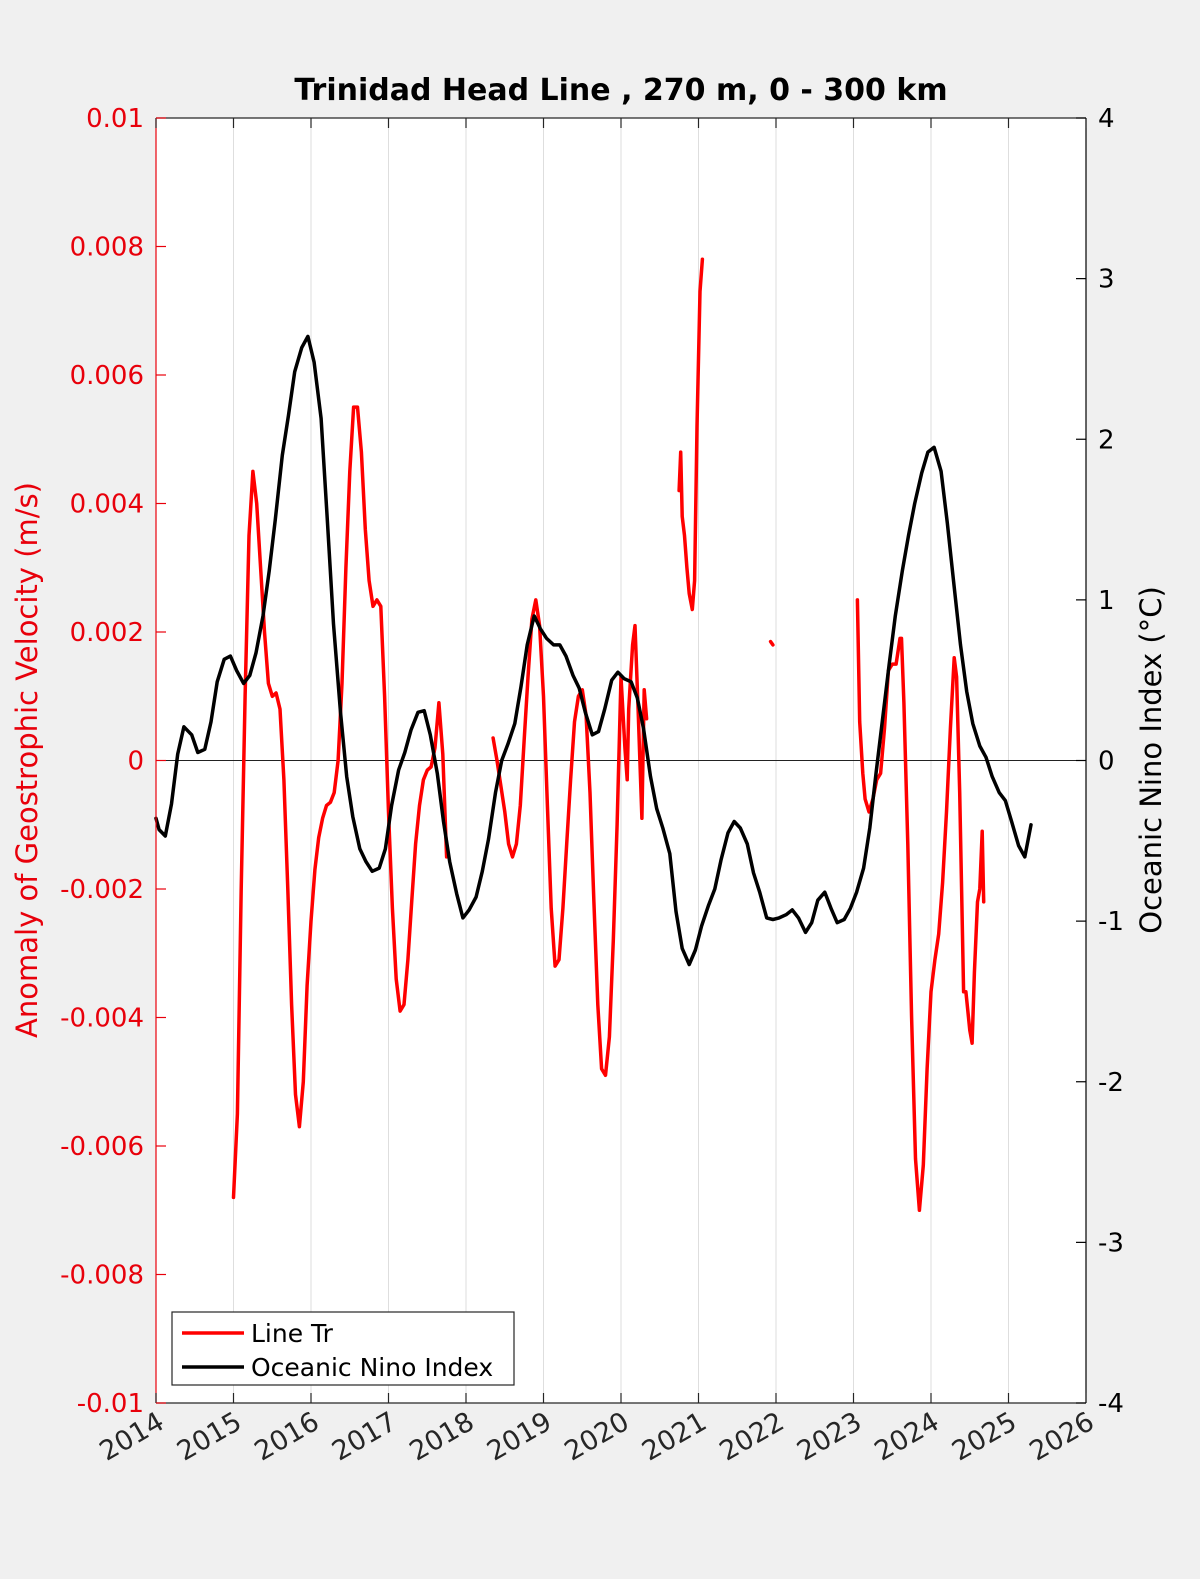 The image size is (1200, 1579). I want to click on left-y-tick-label: -0.01, so click(110, 1404).